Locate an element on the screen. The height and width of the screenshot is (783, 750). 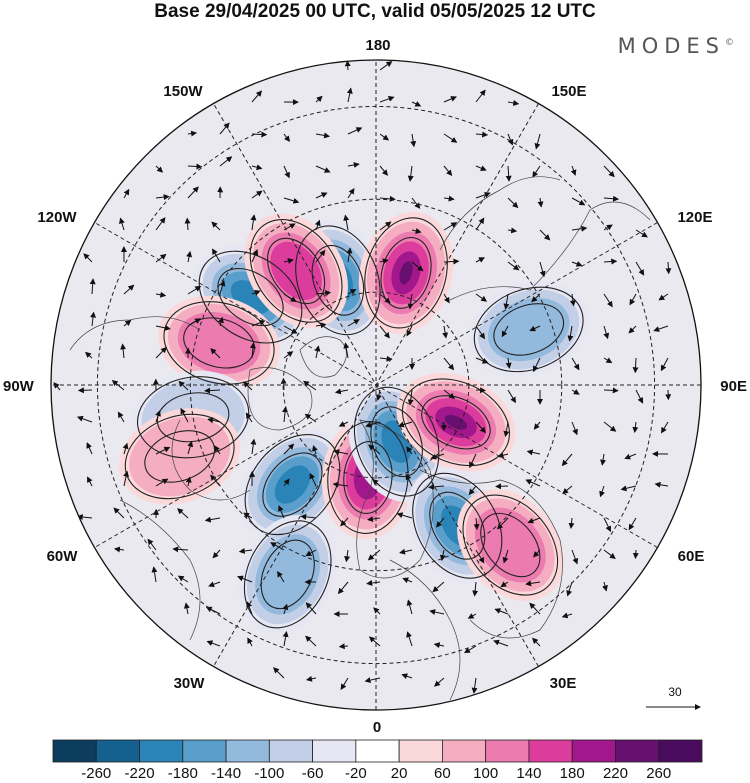
modes-logo: MODES© is located at coordinates (676, 46).